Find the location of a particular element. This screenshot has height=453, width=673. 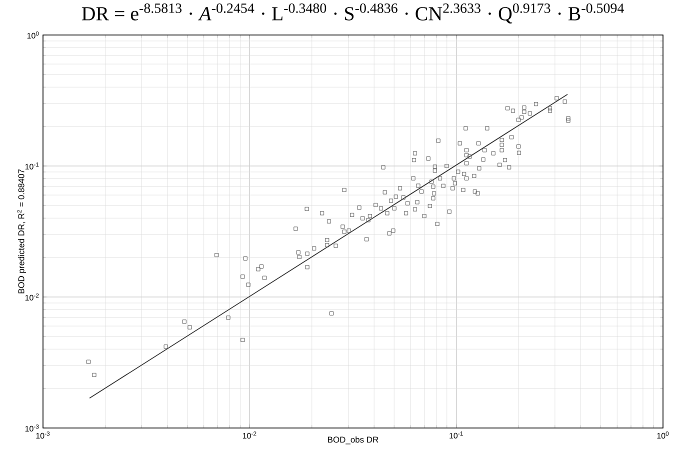

chart-title: DR = e$^{-8.5813}$ · A$^{-0.2454}$ · L$^{-0.3480}$ · S$^{-0.4836}$ · CN$^{2.3633}$ · Q$^{0.9173}$ · B$^{-0.5094}$ is located at coordinates (353, 13).